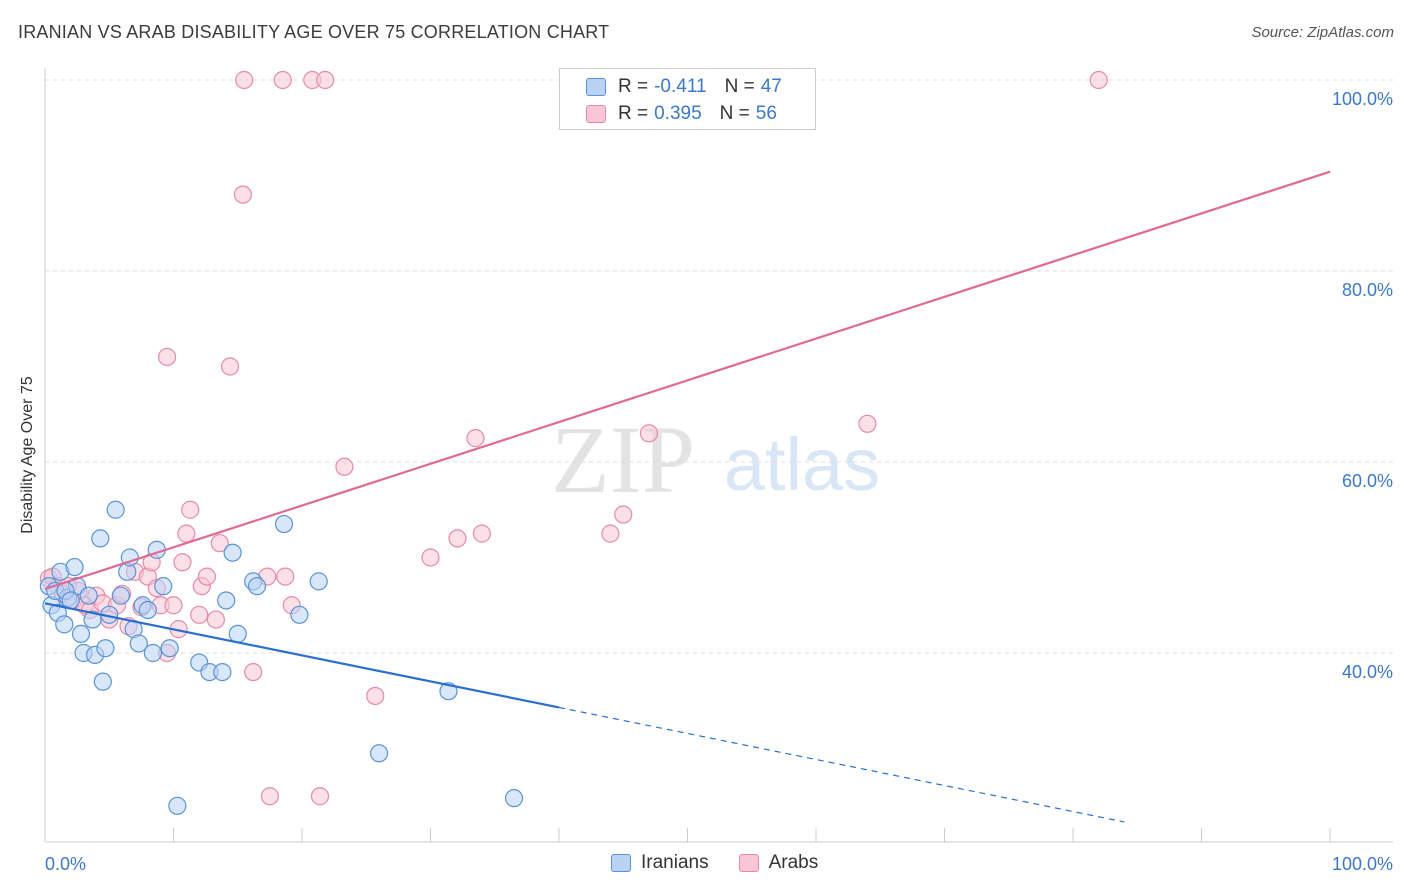 The height and width of the screenshot is (892, 1406). I want to click on iranians-swatch, so click(596, 87).